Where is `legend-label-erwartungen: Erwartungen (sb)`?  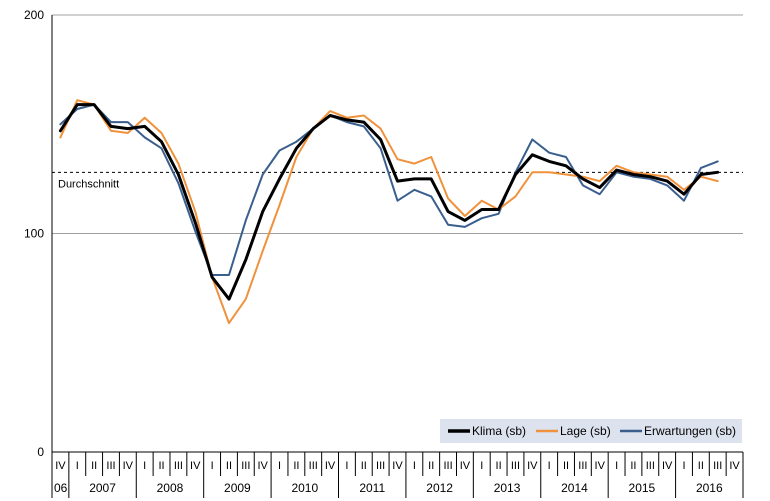
legend-label-erwartungen: Erwartungen (sb) is located at coordinates (690, 431).